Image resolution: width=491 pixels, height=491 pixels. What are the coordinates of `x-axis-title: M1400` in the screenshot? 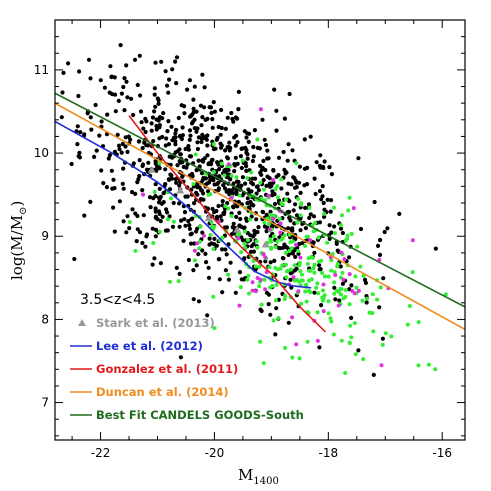 It's located at (258, 476).